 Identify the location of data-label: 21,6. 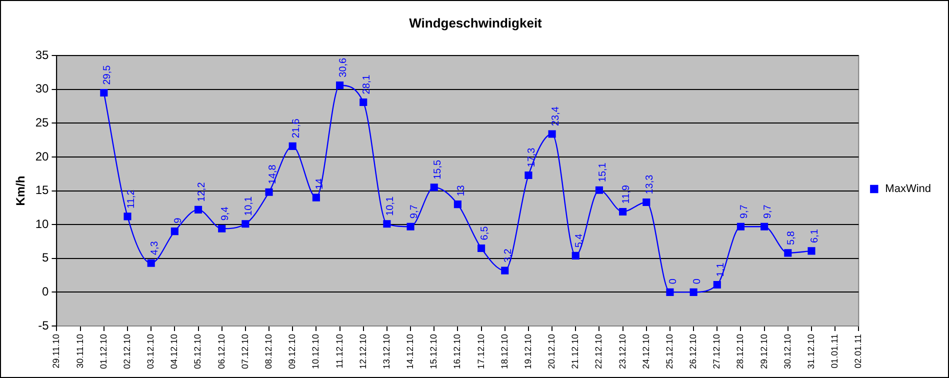
(296, 128).